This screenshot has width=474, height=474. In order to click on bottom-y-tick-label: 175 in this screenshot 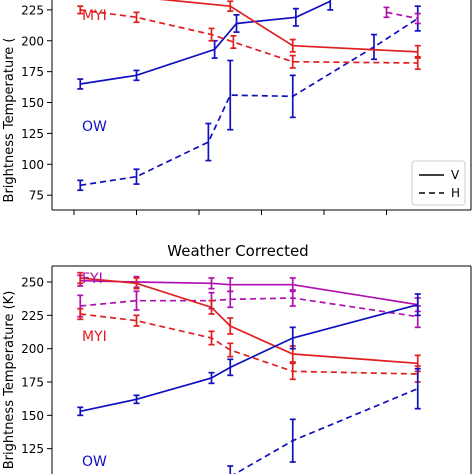, I will do `click(32, 383)`.